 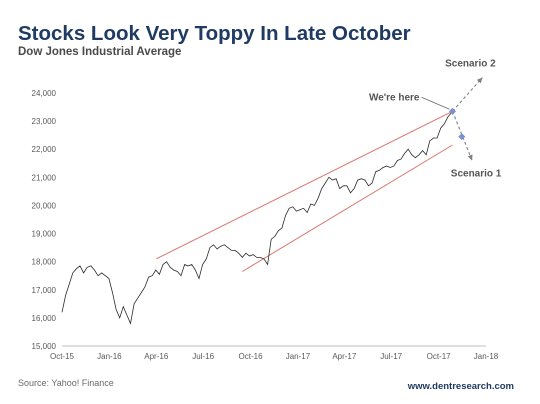 I want to click on annotation-scenario-2: Scenario 2, so click(x=470, y=64).